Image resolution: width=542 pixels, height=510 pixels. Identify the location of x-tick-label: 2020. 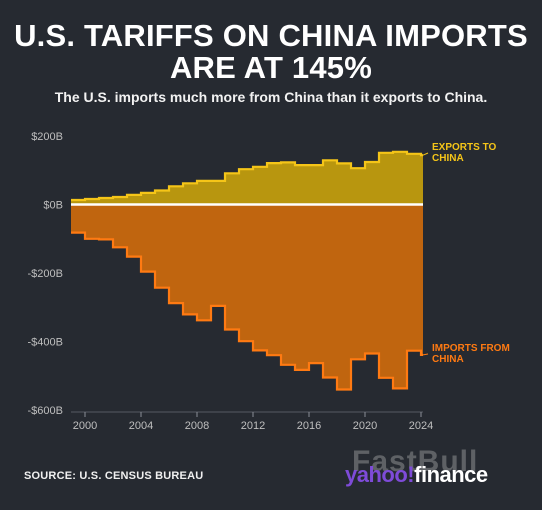
(365, 426).